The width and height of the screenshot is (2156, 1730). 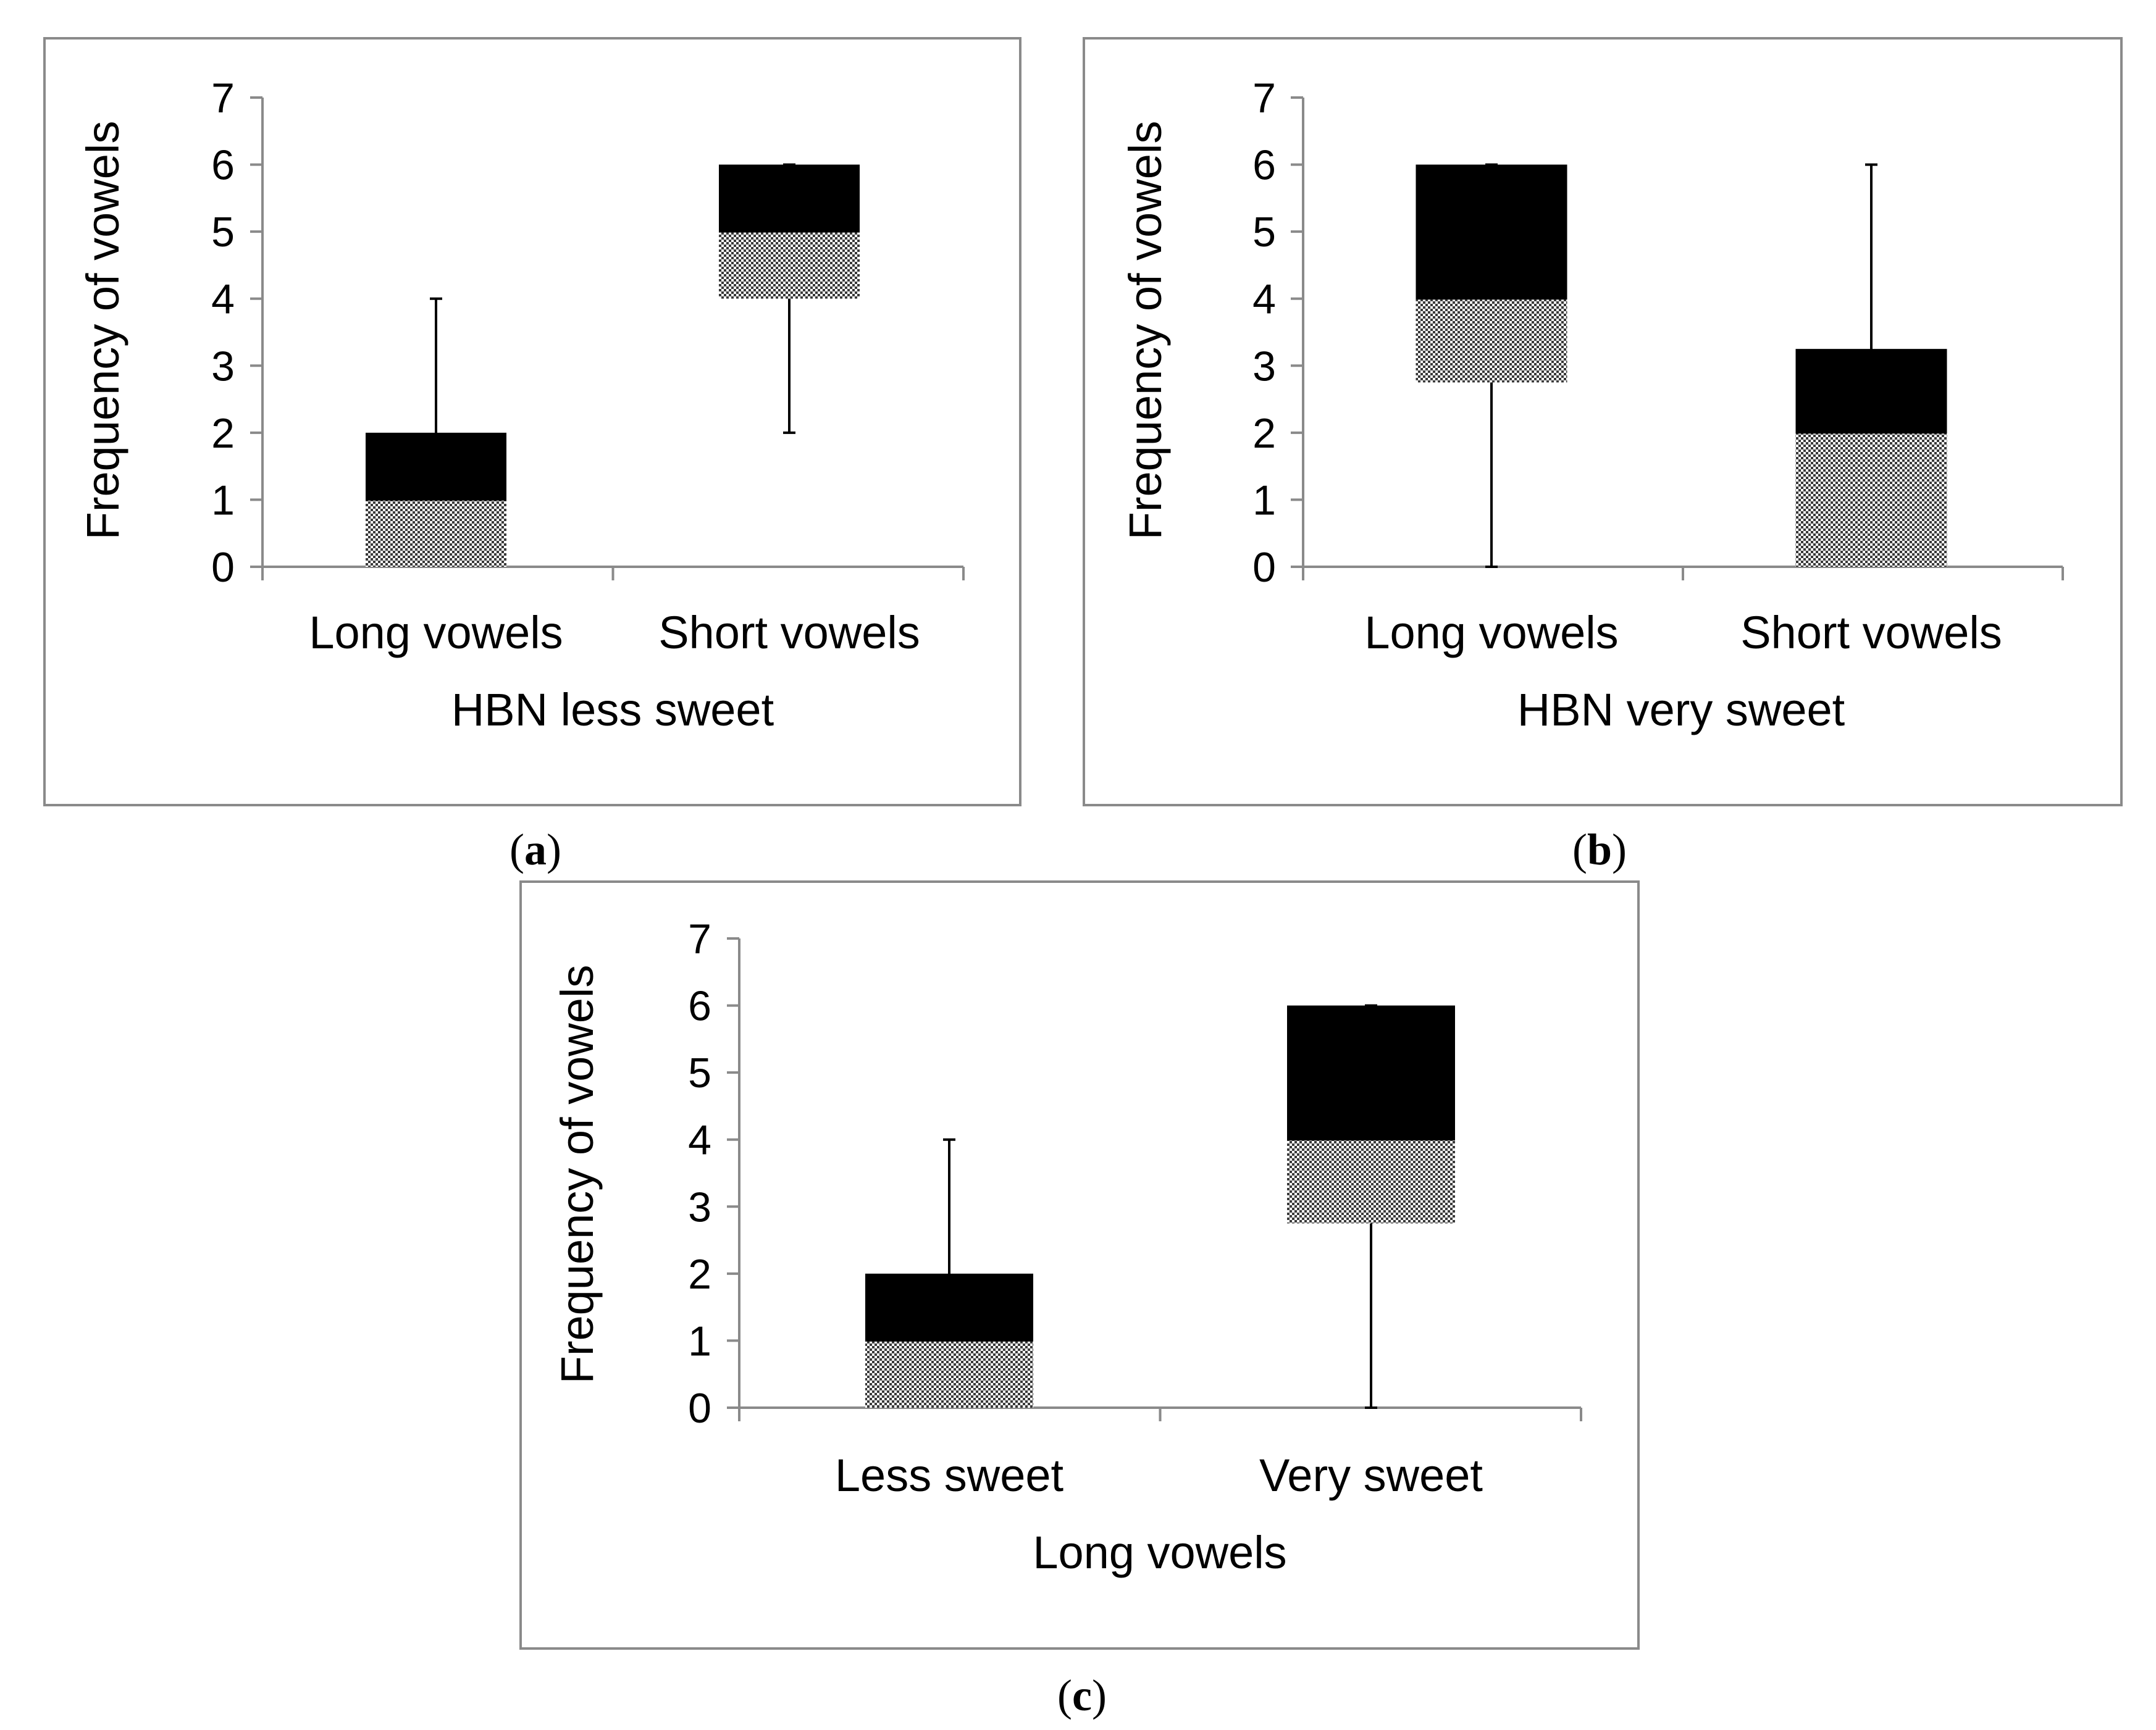 I want to click on panel-b-ylabel: Frequency of vowels, so click(x=1145, y=330).